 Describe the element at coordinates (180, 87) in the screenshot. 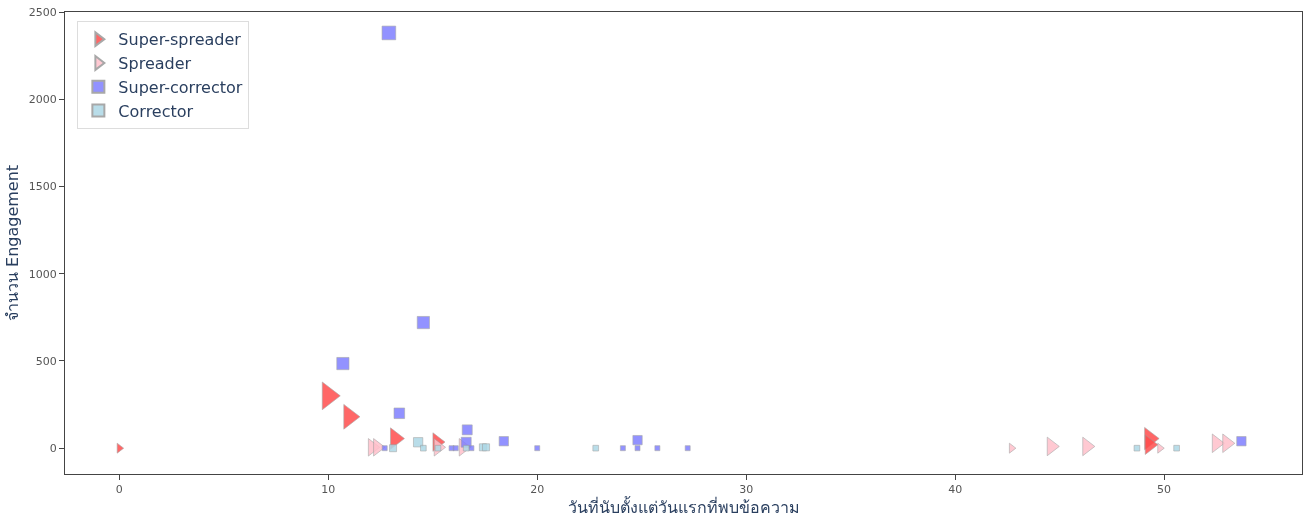

I see `legend-label: Super-corrector` at that location.